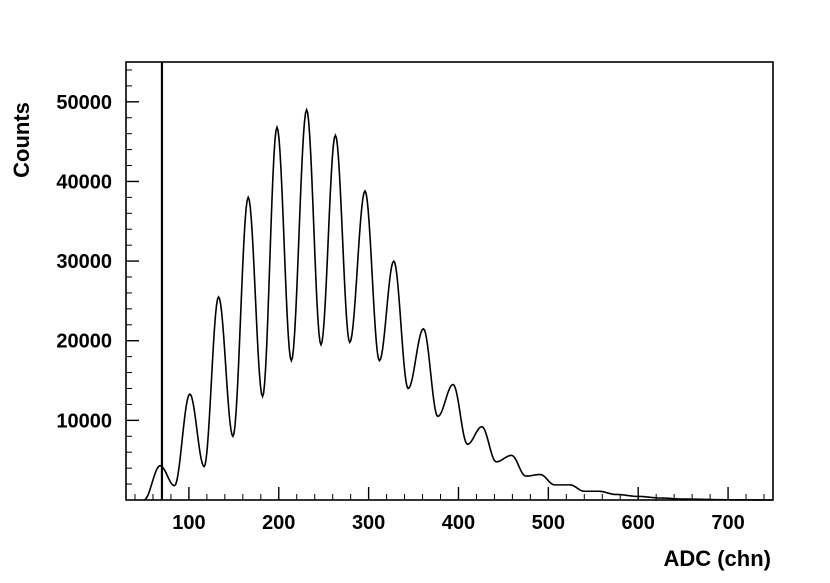 The image size is (830, 583). What do you see at coordinates (727, 523) in the screenshot?
I see `x-tick-label: 700` at bounding box center [727, 523].